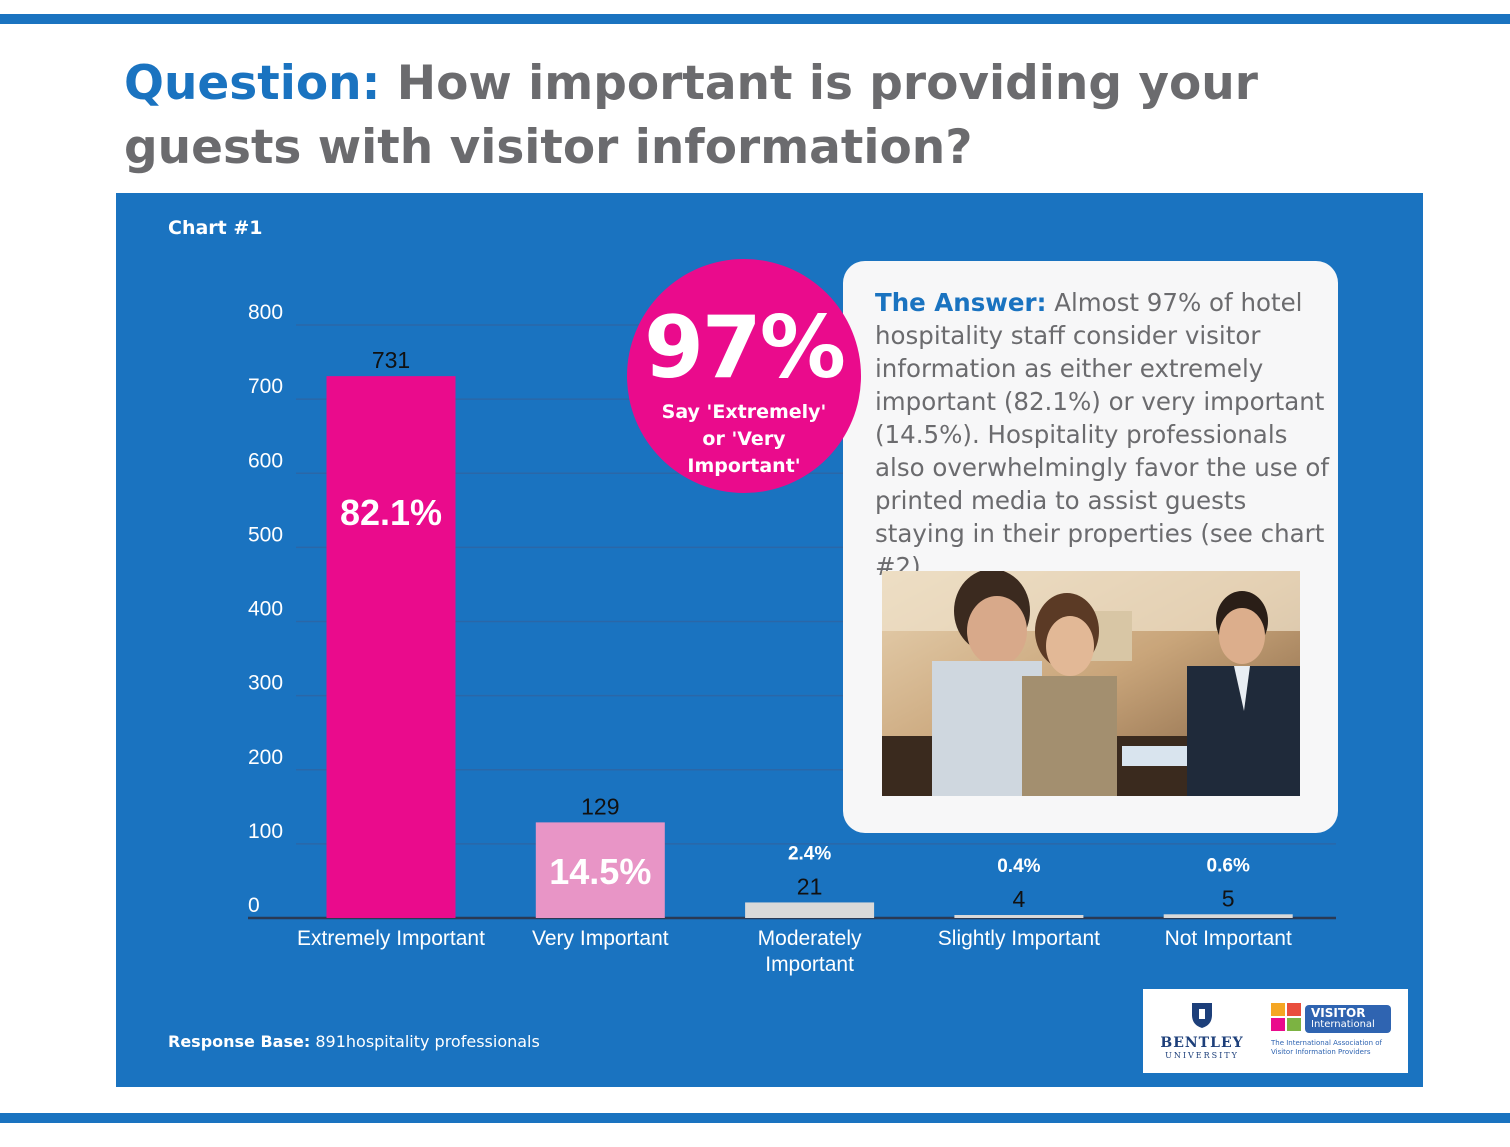 Image resolution: width=1510 pixels, height=1147 pixels. Describe the element at coordinates (427, 1041) in the screenshot. I see `response-base-value: 891hospitality professionals` at that location.